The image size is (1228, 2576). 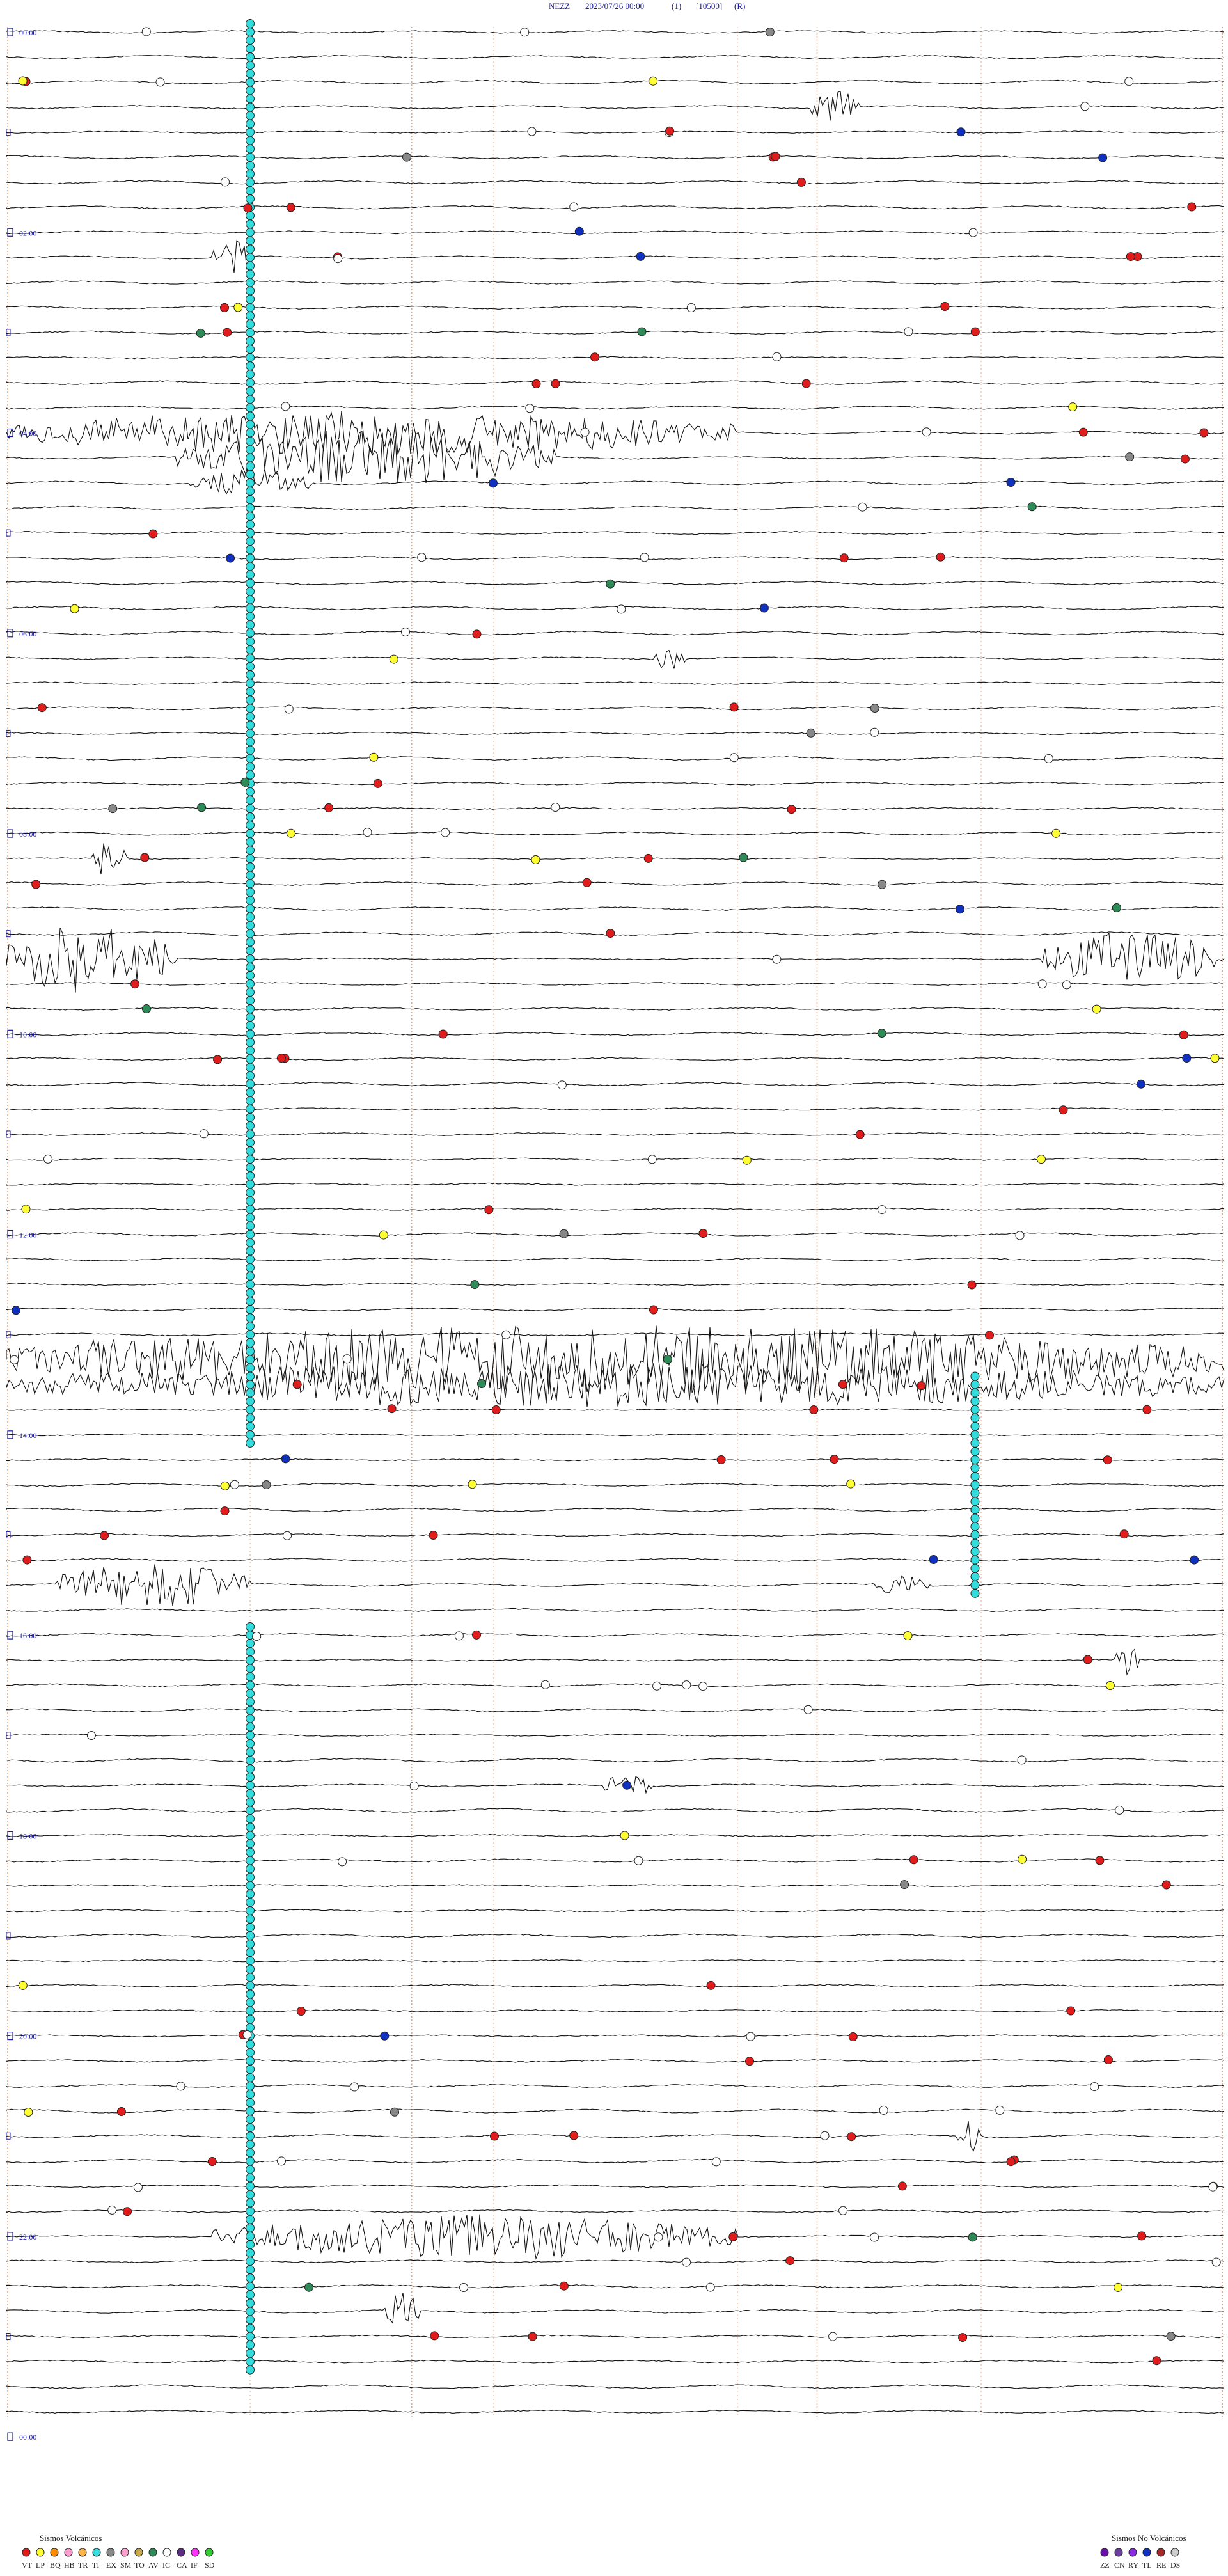 What do you see at coordinates (1147, 2565) in the screenshot?
I see `legend-label-tl: TL` at bounding box center [1147, 2565].